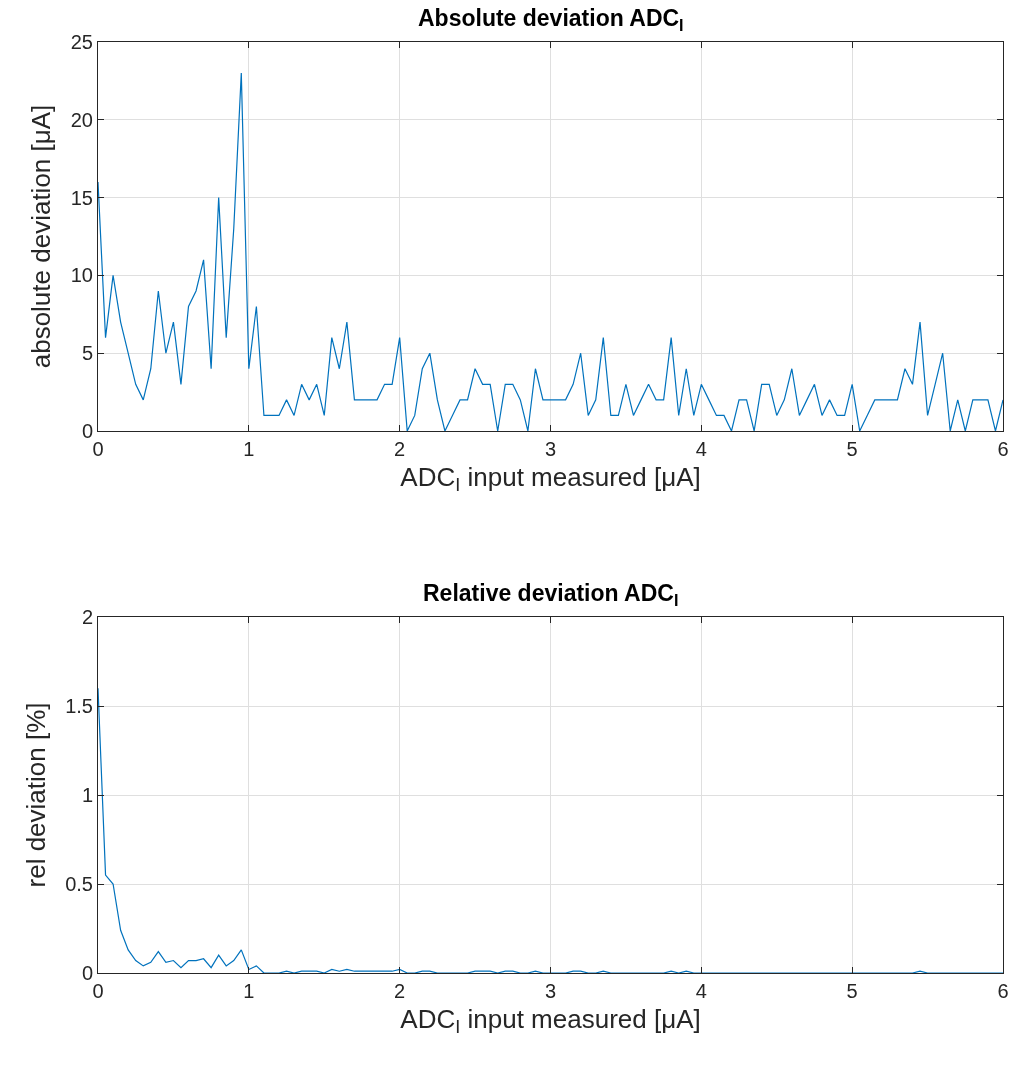 This screenshot has height=1080, width=1015. What do you see at coordinates (79, 706) in the screenshot?
I see `y-tick-label: 1.5` at bounding box center [79, 706].